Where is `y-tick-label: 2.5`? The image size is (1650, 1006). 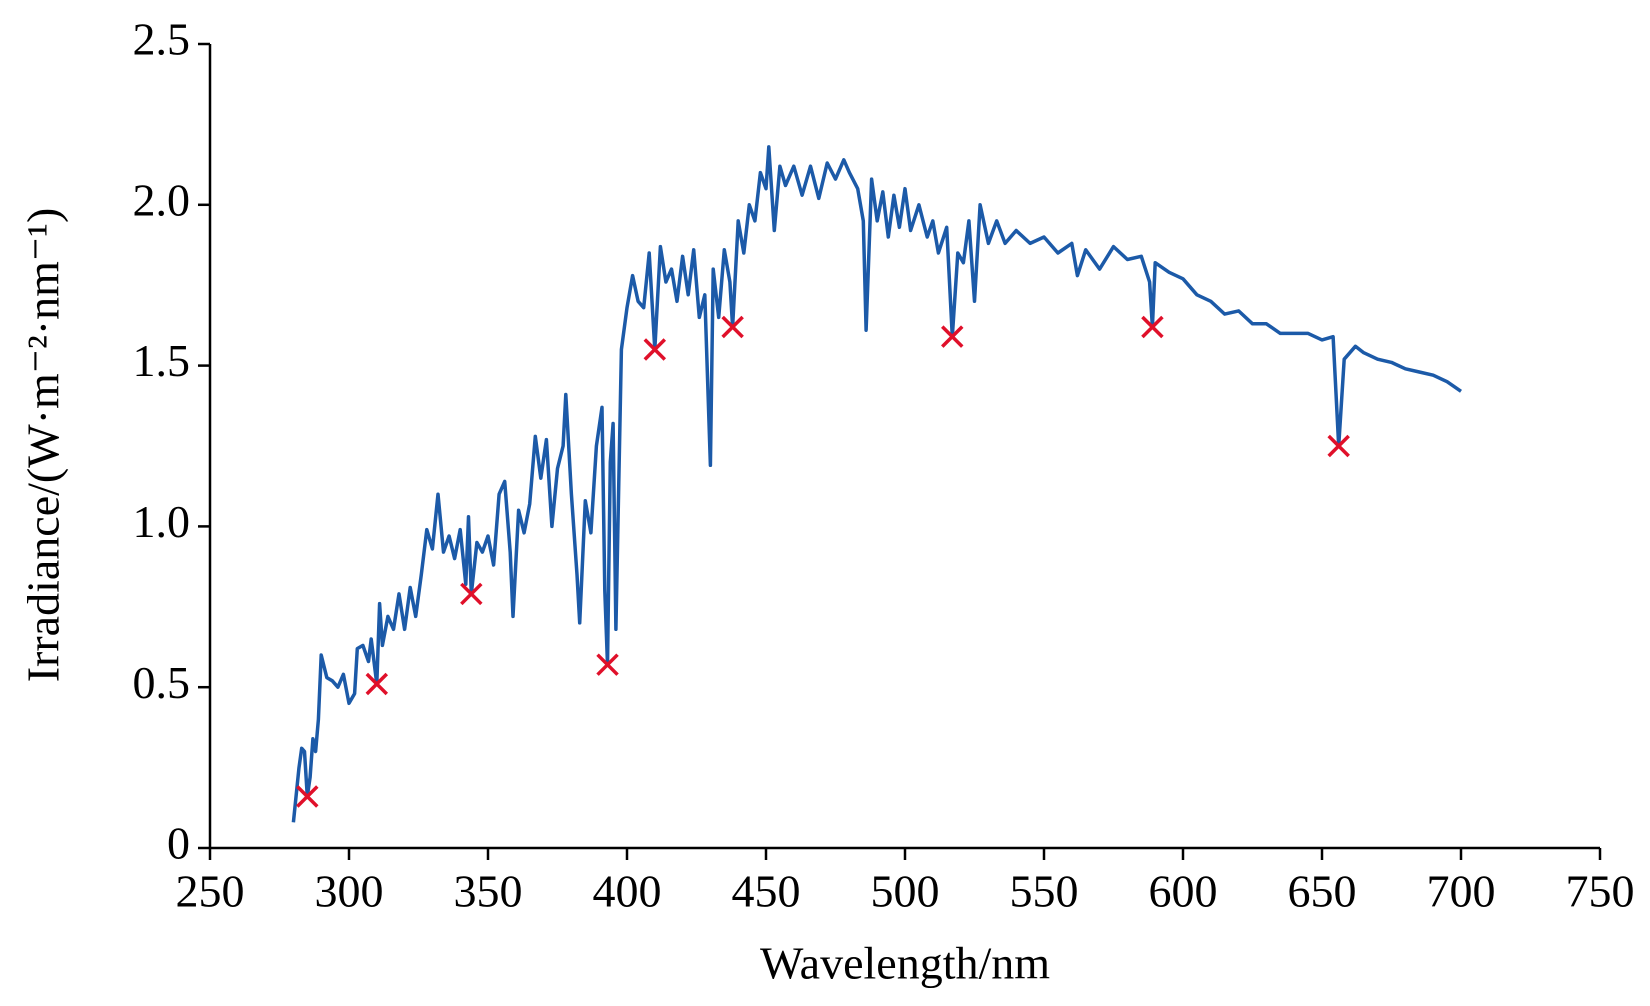 y-tick-label: 2.5 is located at coordinates (162, 39).